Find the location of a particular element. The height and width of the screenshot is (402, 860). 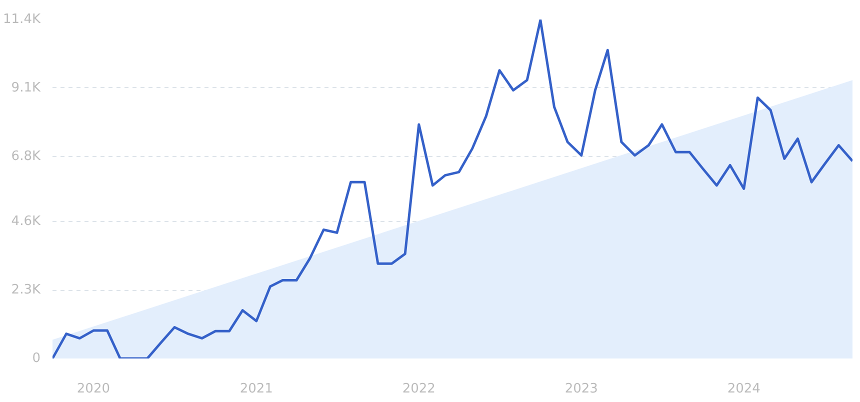

x-tick-label: 2020 is located at coordinates (93, 389).